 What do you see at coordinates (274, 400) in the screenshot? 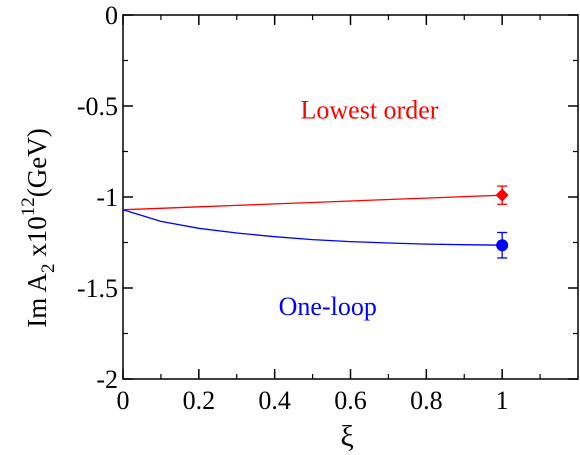
I see `x-tick-label: 0.4` at bounding box center [274, 400].